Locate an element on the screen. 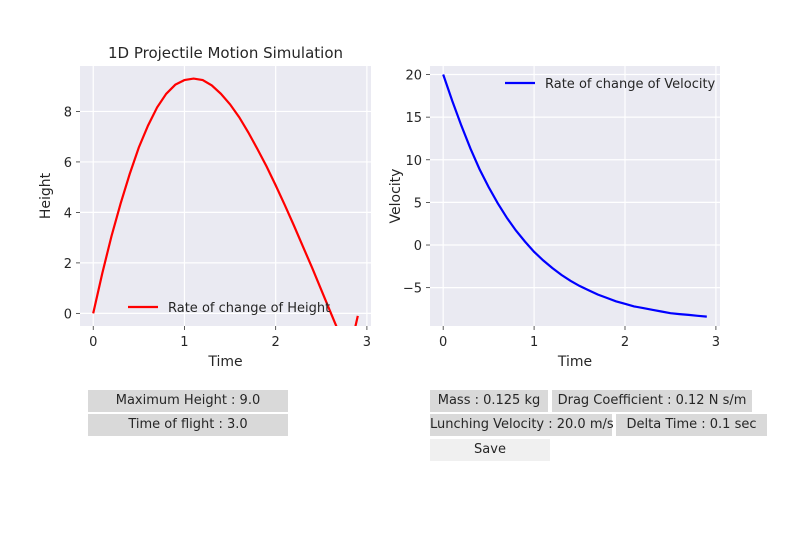 The image size is (800, 550). velocity-y-tick-label: 15 is located at coordinates (413, 118).